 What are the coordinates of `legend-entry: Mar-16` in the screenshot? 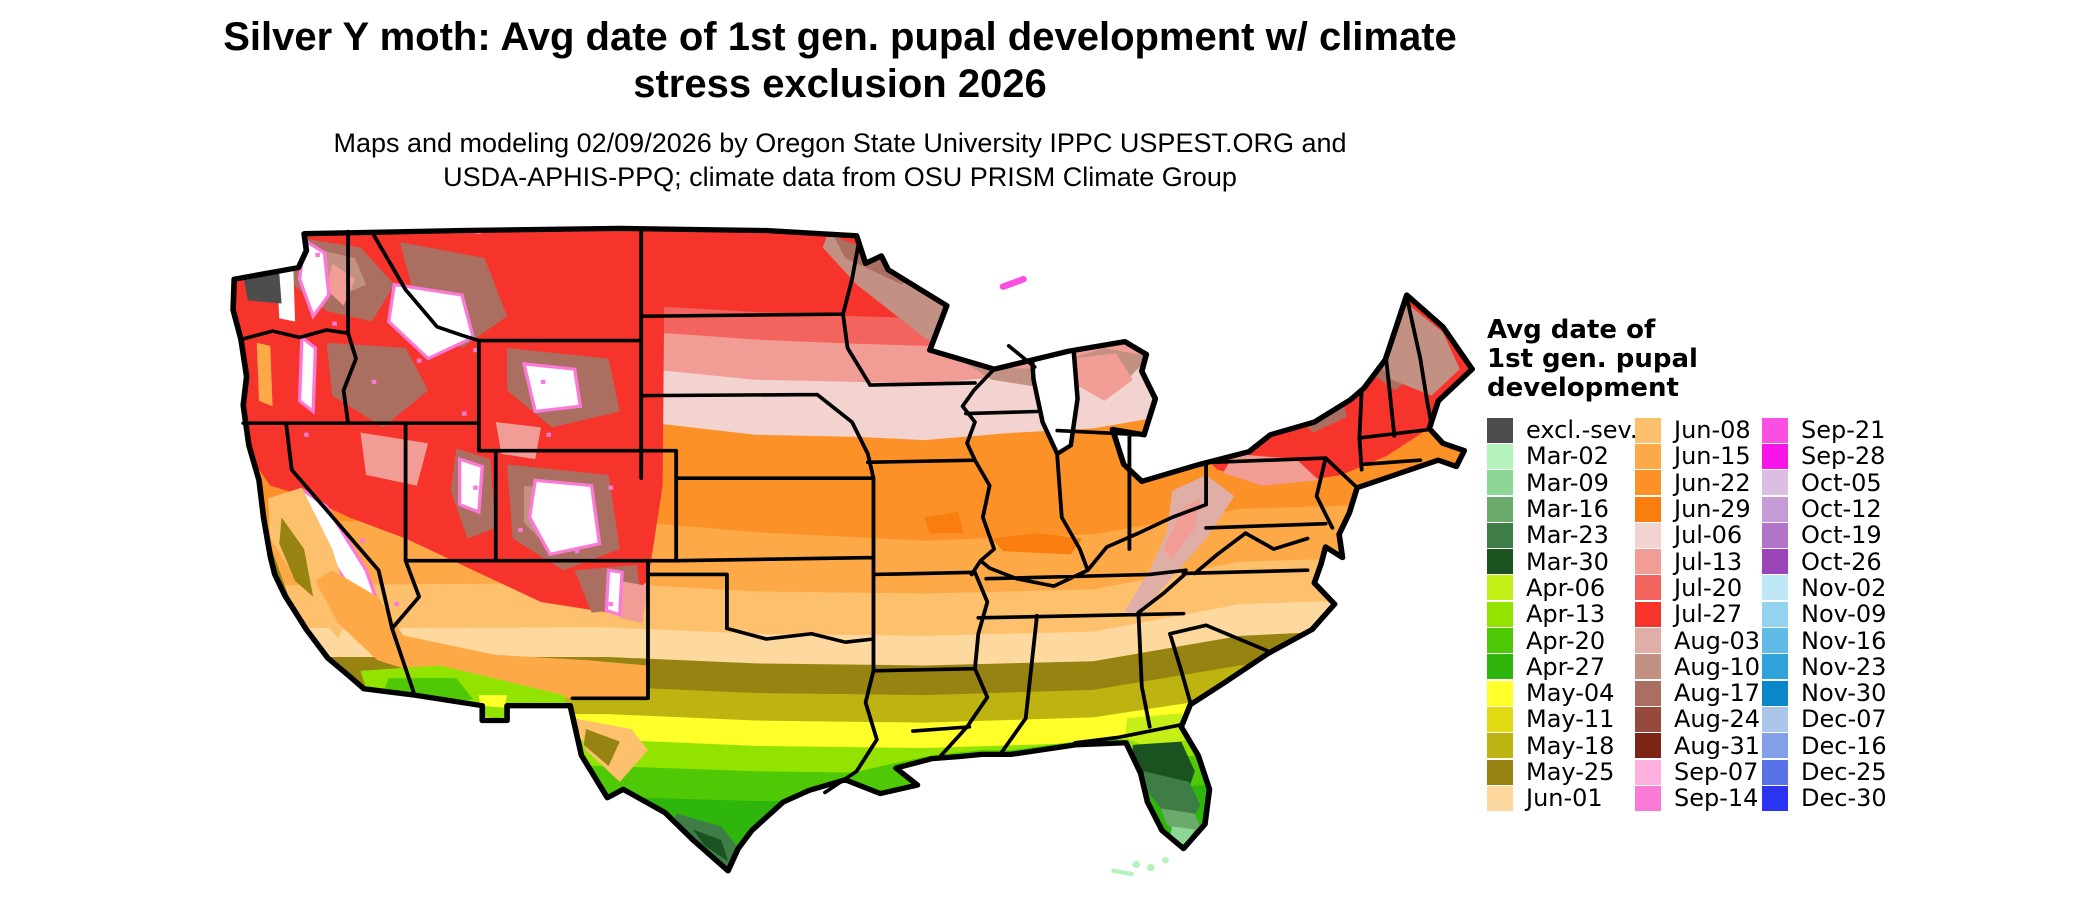 It's located at (1562, 509).